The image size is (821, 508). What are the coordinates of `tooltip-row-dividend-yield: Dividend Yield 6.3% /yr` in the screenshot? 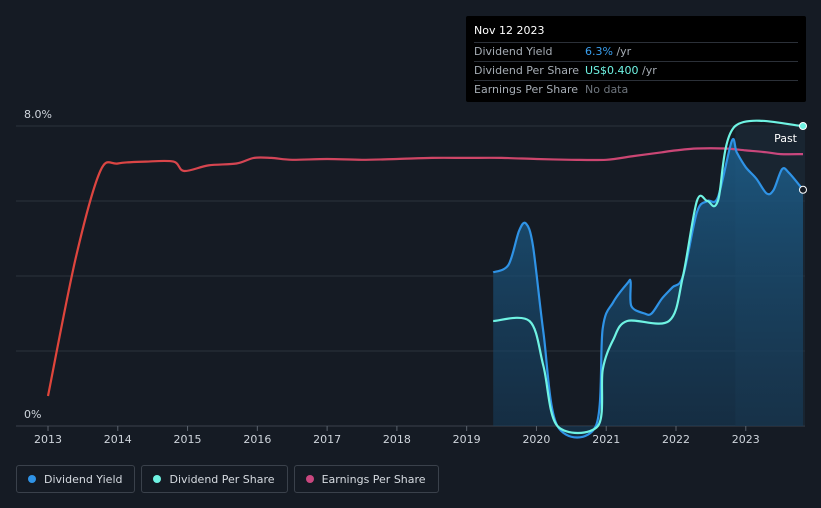 It's located at (636, 51).